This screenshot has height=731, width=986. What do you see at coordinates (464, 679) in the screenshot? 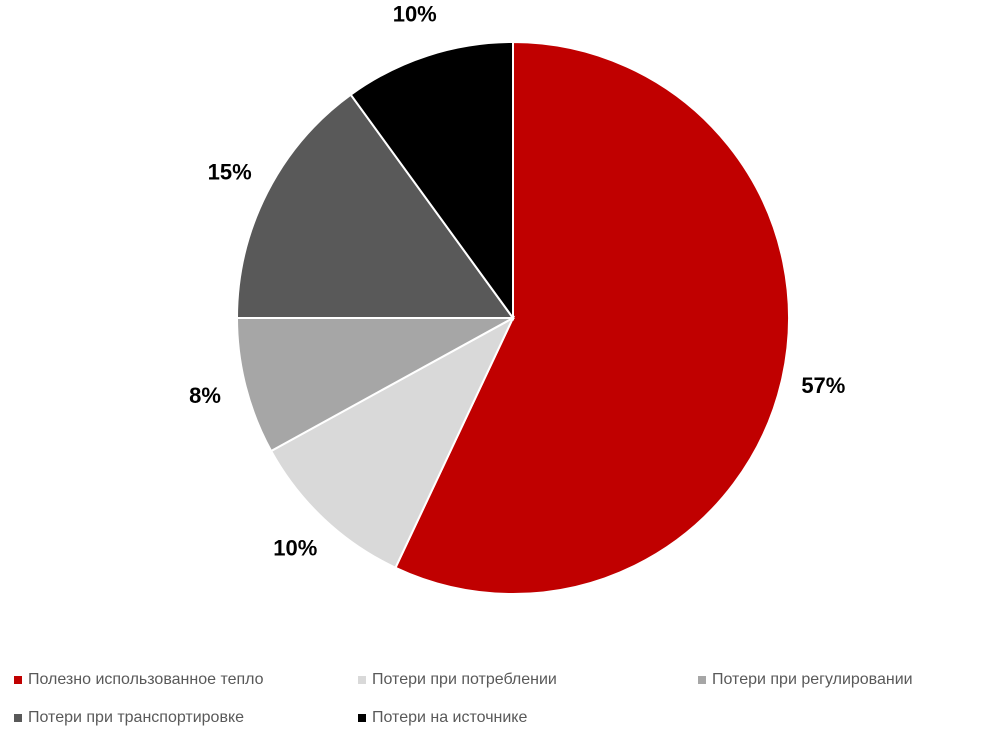
I see `legend-label: Потери при потреблении` at bounding box center [464, 679].